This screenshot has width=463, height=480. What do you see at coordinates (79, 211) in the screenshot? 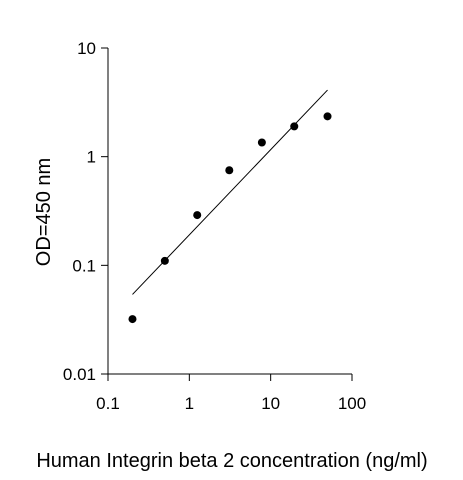
I see `y-tick-labels: 0.01 0.1 1 10` at bounding box center [79, 211].